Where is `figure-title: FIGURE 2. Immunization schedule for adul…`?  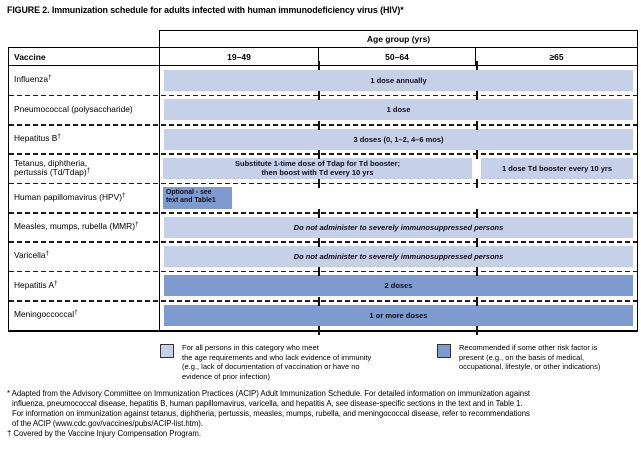 figure-title: FIGURE 2. Immunization schedule for adul… is located at coordinates (205, 10).